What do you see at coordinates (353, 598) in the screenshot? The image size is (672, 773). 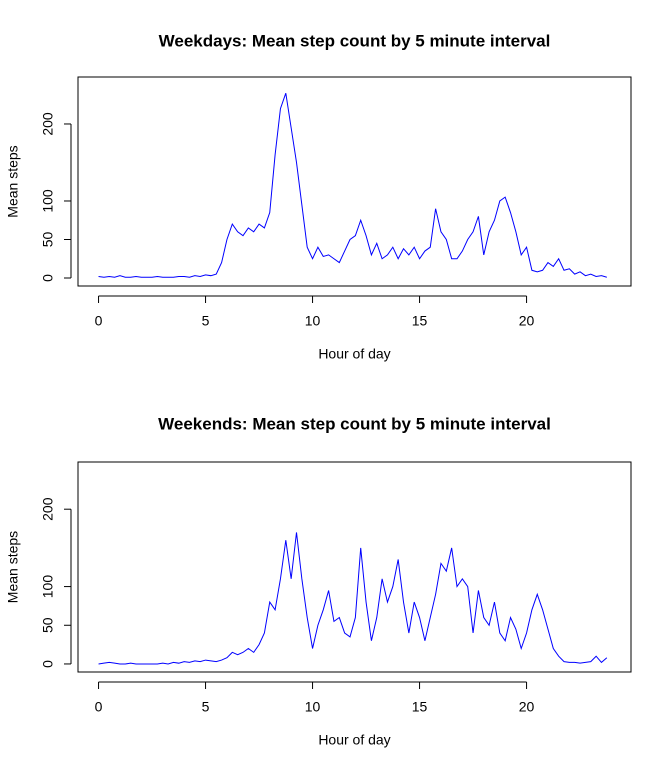 I see `data-line` at bounding box center [353, 598].